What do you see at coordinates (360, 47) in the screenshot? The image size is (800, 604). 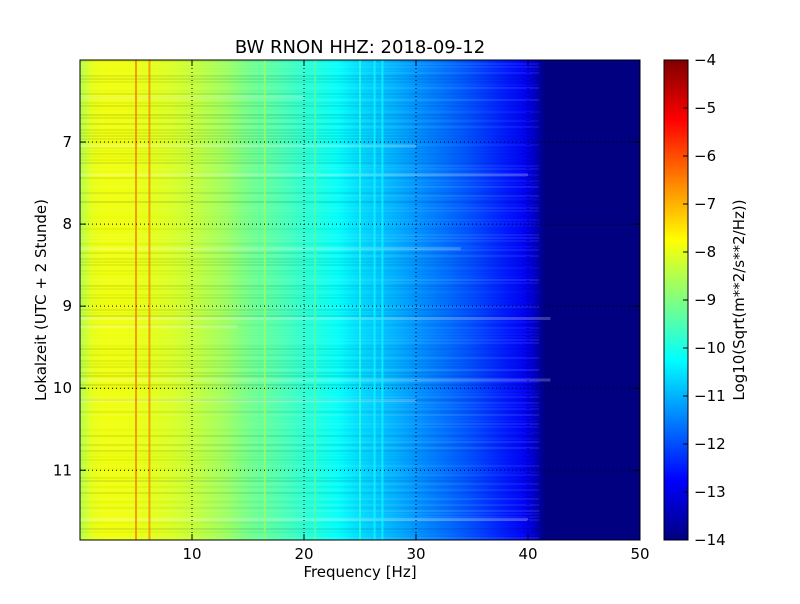 I see `chart-title: BW RNON HHZ: 2018-09-12` at bounding box center [360, 47].